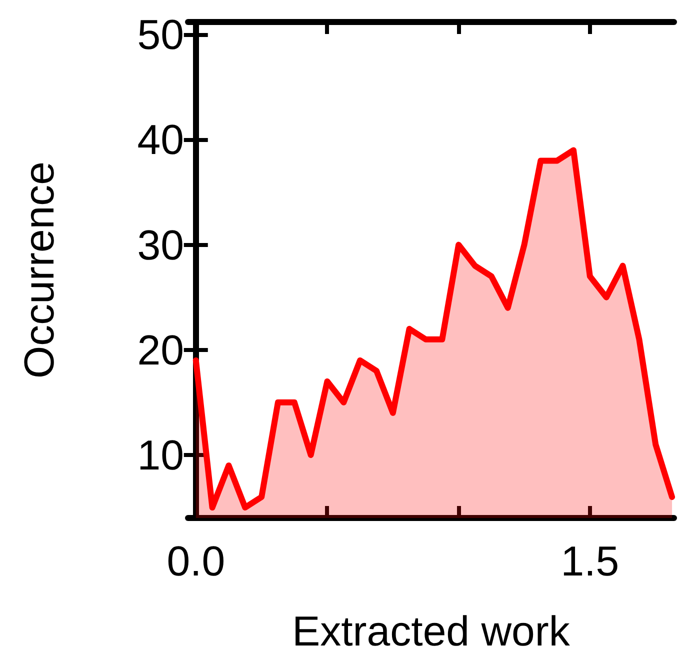 The width and height of the screenshot is (679, 670). I want to click on x-axis-title: Extracted work, so click(431, 631).